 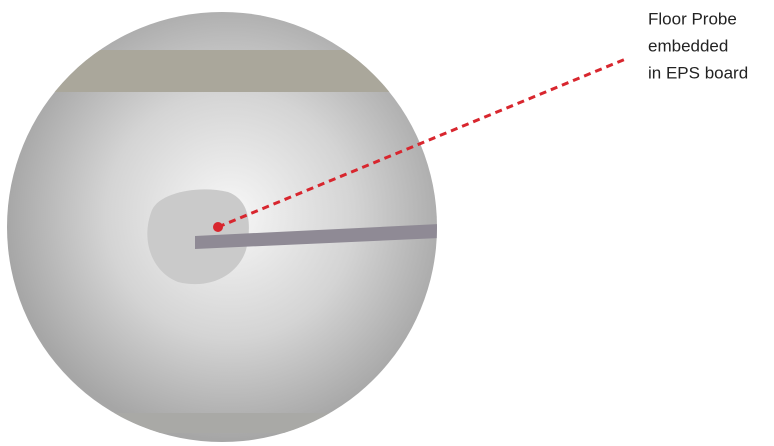 What do you see at coordinates (222, 71) in the screenshot?
I see `top-band` at bounding box center [222, 71].